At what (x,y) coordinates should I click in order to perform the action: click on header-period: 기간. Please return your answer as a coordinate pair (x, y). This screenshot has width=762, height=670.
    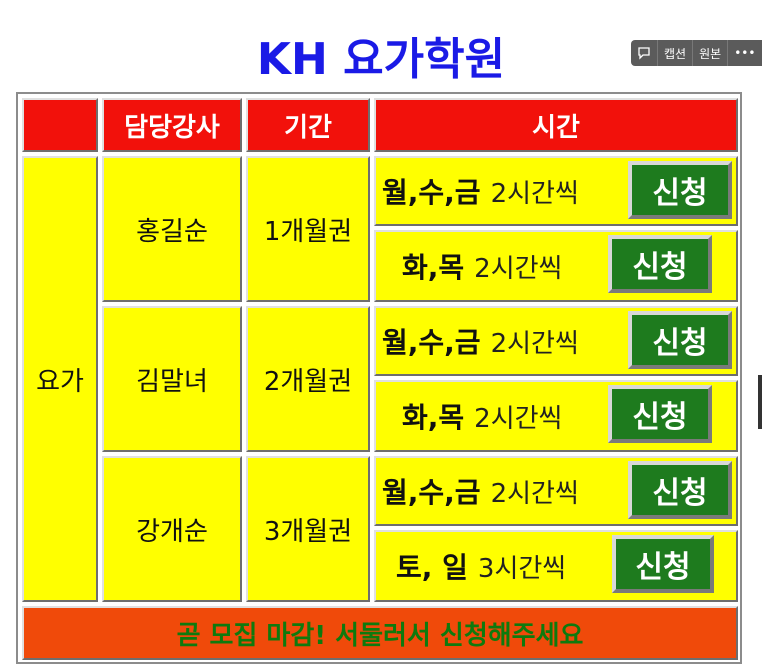
    Looking at the image, I should click on (308, 125).